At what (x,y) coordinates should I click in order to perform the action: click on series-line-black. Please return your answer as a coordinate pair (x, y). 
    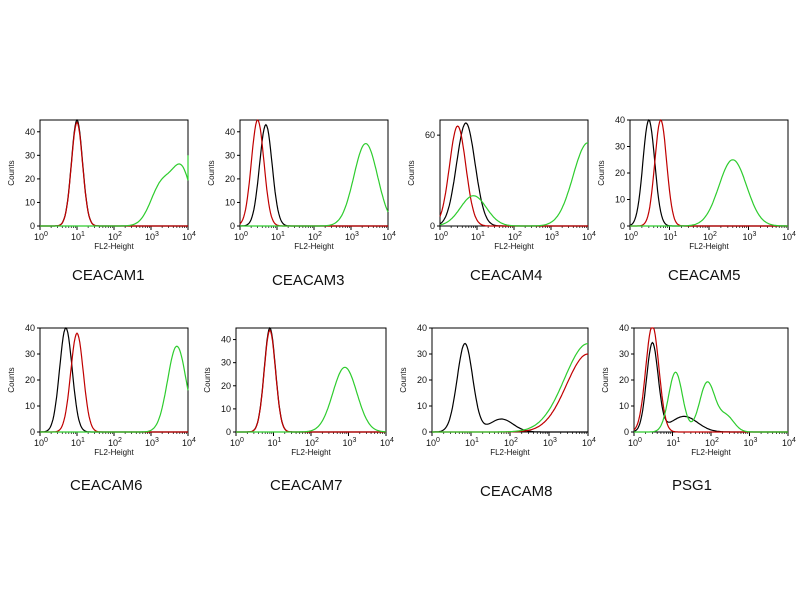
    Looking at the image, I should click on (114, 380).